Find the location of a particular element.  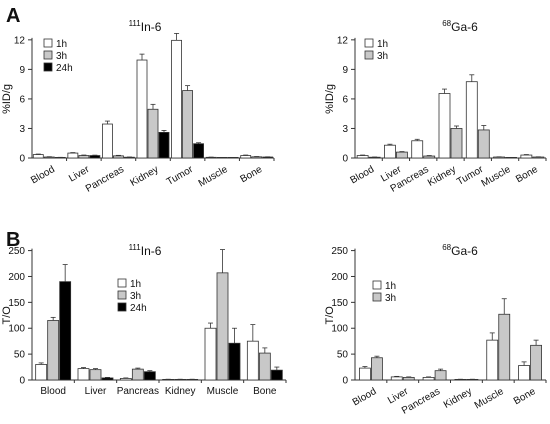

panel-label-a: A is located at coordinates (13, 16).